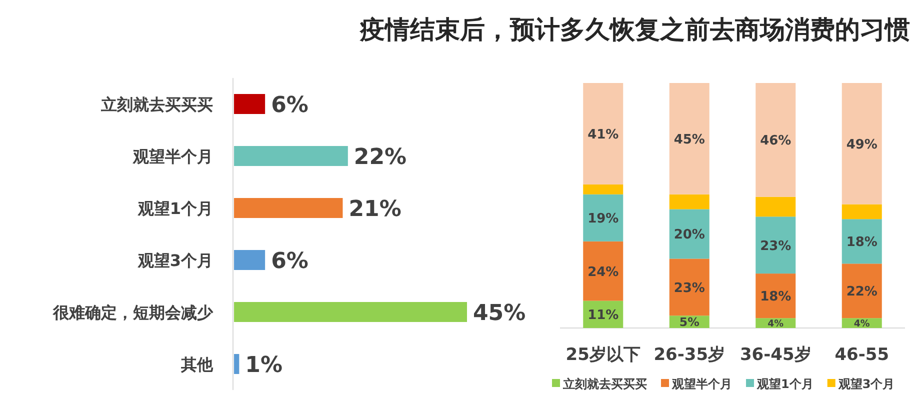 The height and width of the screenshot is (413, 922). Describe the element at coordinates (690, 355) in the screenshot. I see `x-tick-label: 26-35岁` at that location.